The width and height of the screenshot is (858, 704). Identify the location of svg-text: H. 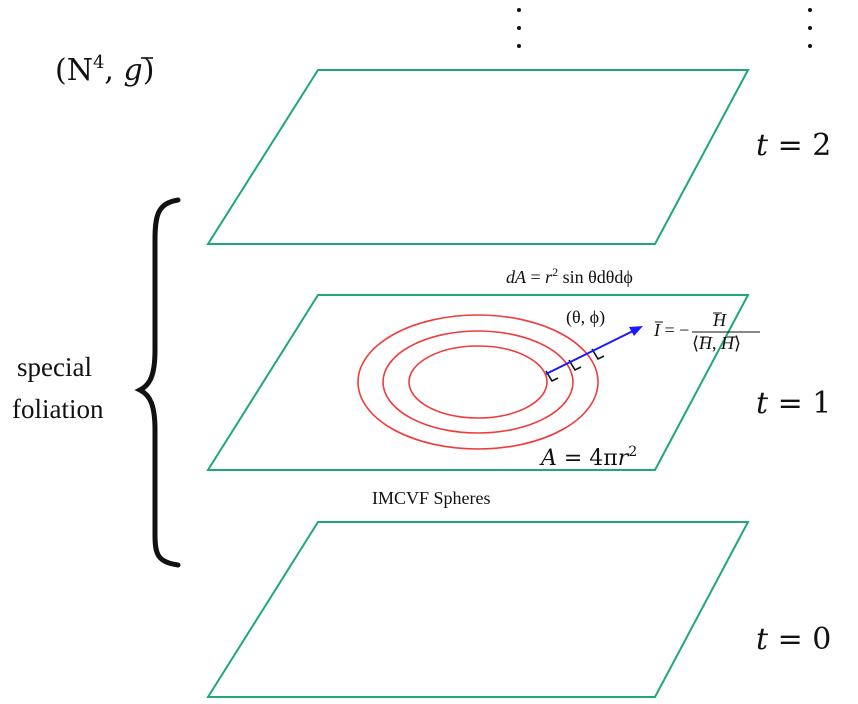
(719, 320).